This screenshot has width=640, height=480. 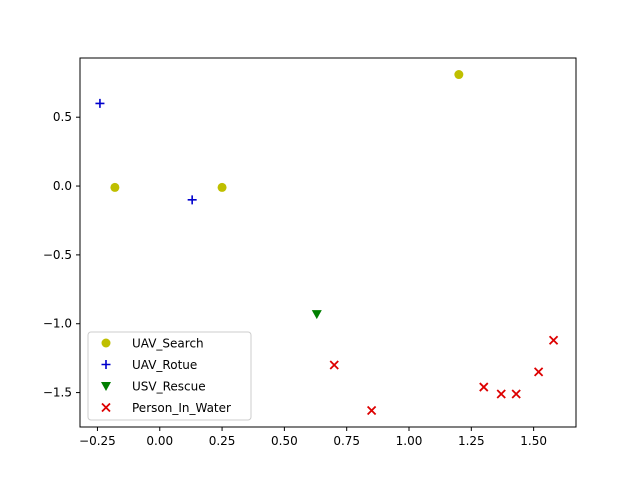 What do you see at coordinates (62, 117) in the screenshot?
I see `y-tick-label: 0.5` at bounding box center [62, 117].